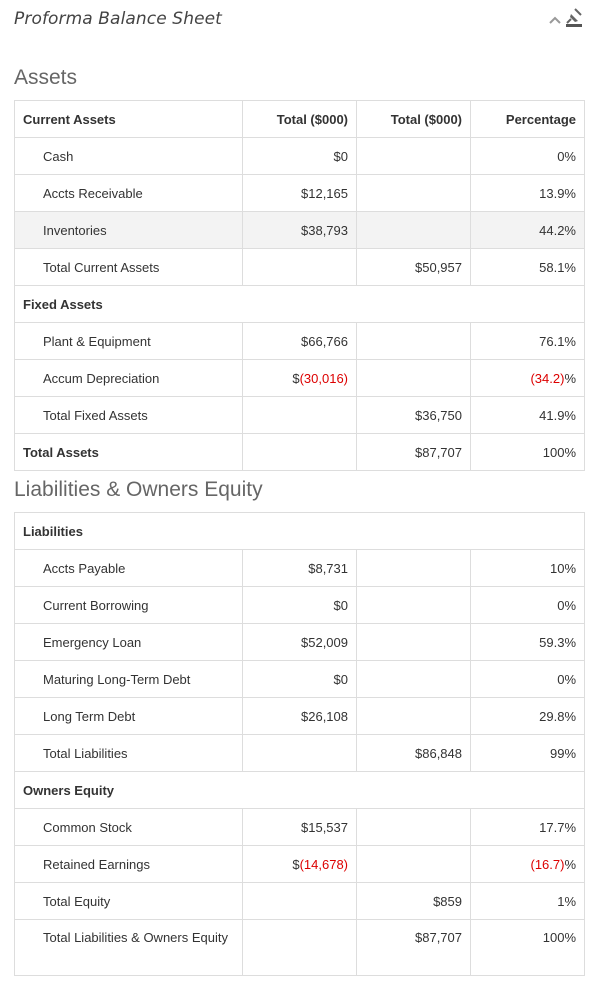 This screenshot has height=986, width=592. I want to click on table-row: Accum Depreciation $(30,016) (34.2)%, so click(299, 378).